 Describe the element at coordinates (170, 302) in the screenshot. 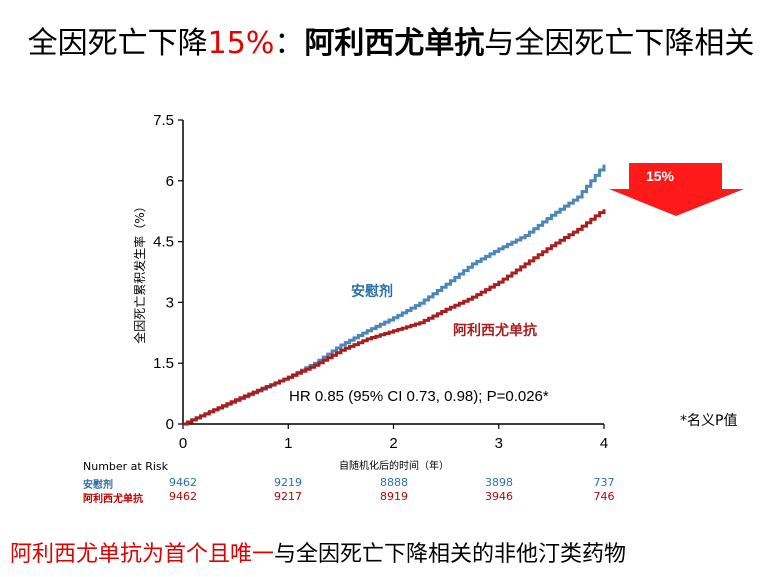

I see `y-tick-label: 3` at that location.